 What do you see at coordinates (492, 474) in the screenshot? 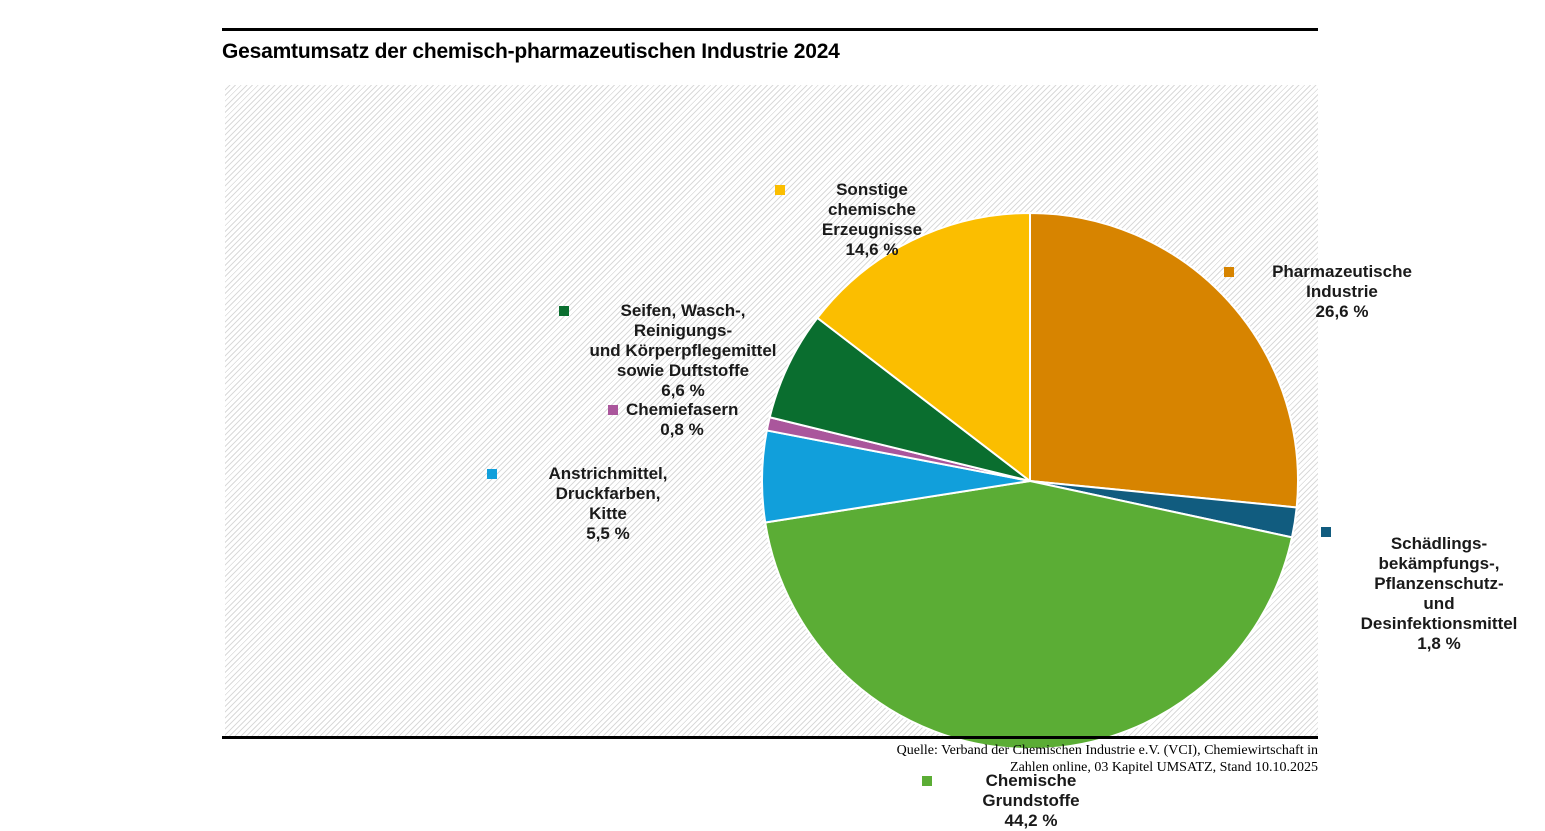
I see `anstrichmittel-swatch-icon` at bounding box center [492, 474].